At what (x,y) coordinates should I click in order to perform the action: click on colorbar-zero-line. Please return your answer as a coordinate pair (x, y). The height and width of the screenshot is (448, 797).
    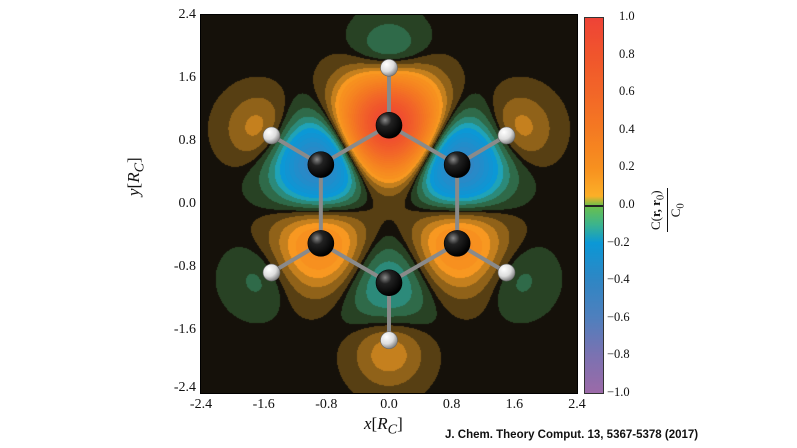
    Looking at the image, I should click on (594, 205).